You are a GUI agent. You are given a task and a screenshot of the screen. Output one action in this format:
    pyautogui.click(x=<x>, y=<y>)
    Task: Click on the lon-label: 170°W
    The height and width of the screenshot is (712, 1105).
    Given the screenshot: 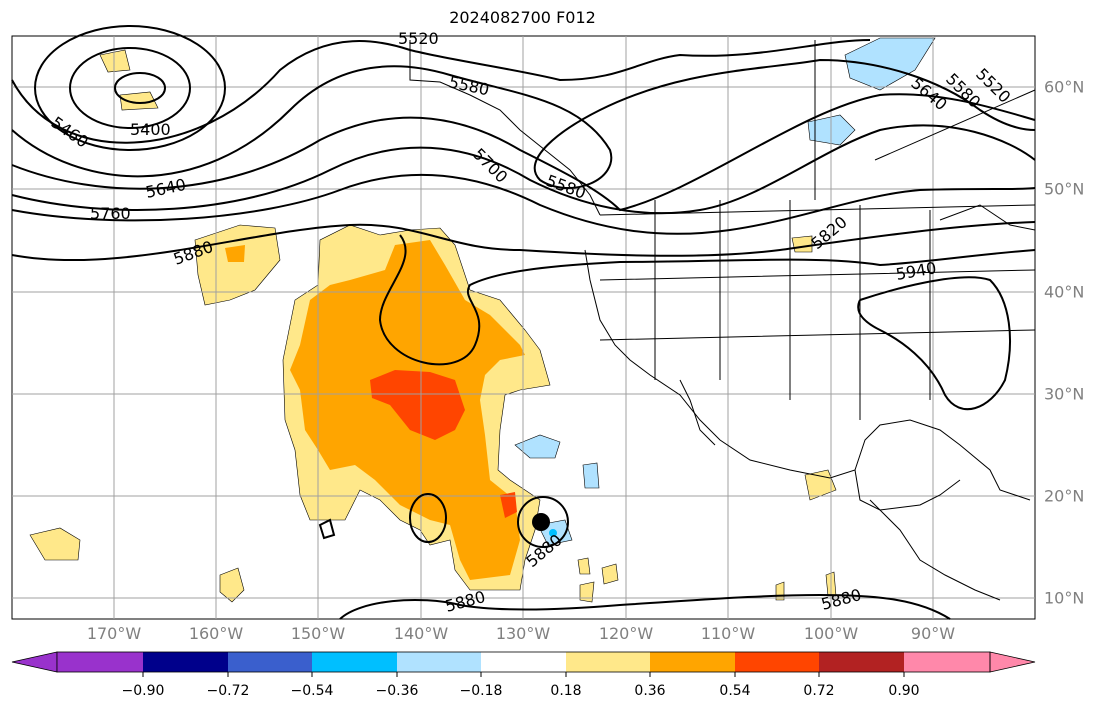 What is the action you would take?
    pyautogui.click(x=114, y=633)
    